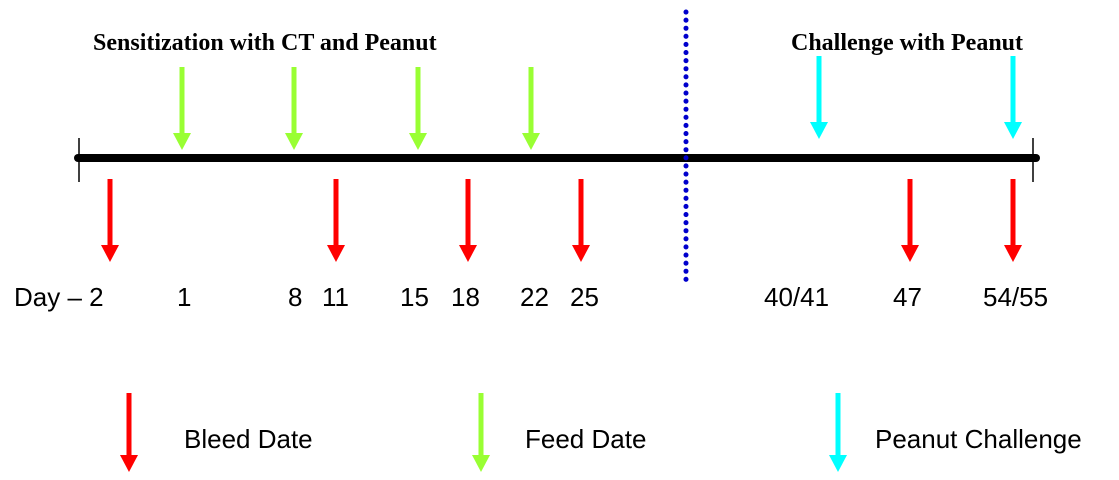 The height and width of the screenshot is (480, 1119). What do you see at coordinates (465, 297) in the screenshot?
I see `day-label: 18` at bounding box center [465, 297].